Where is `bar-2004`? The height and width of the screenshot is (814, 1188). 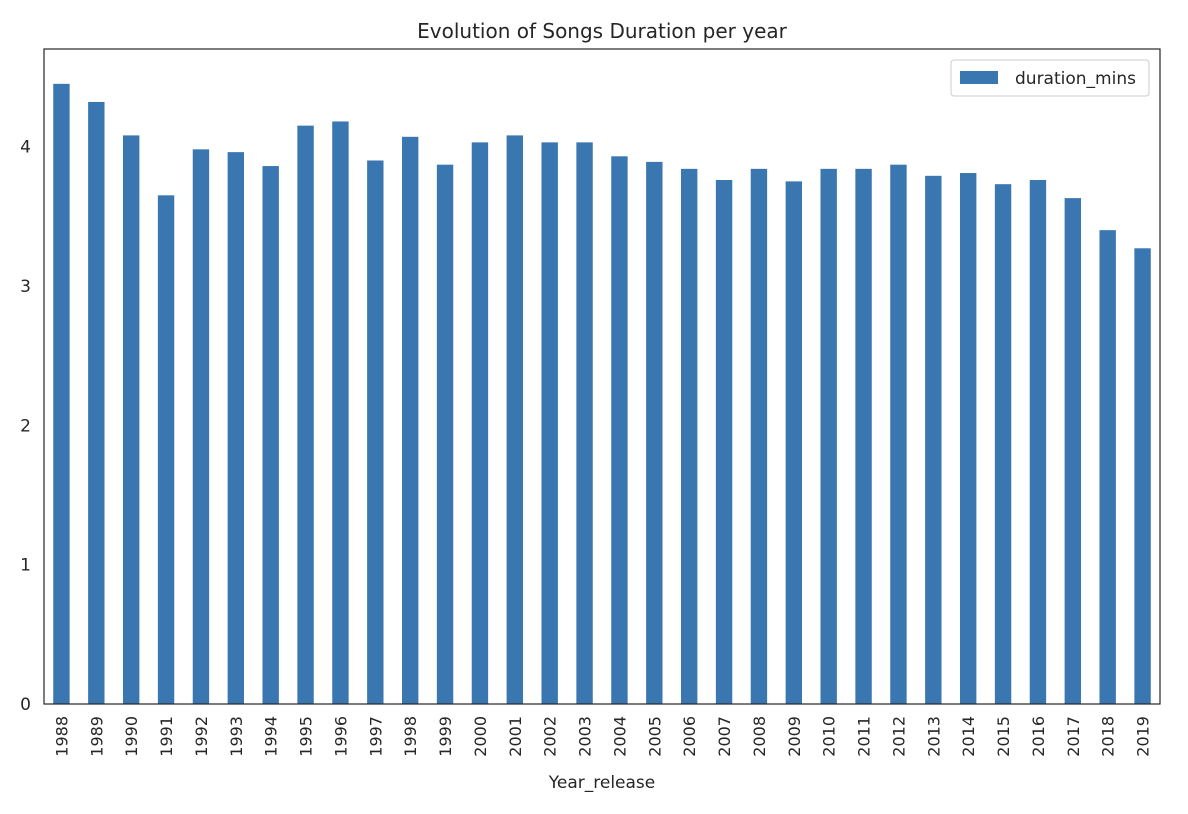
bar-2004 is located at coordinates (619, 430).